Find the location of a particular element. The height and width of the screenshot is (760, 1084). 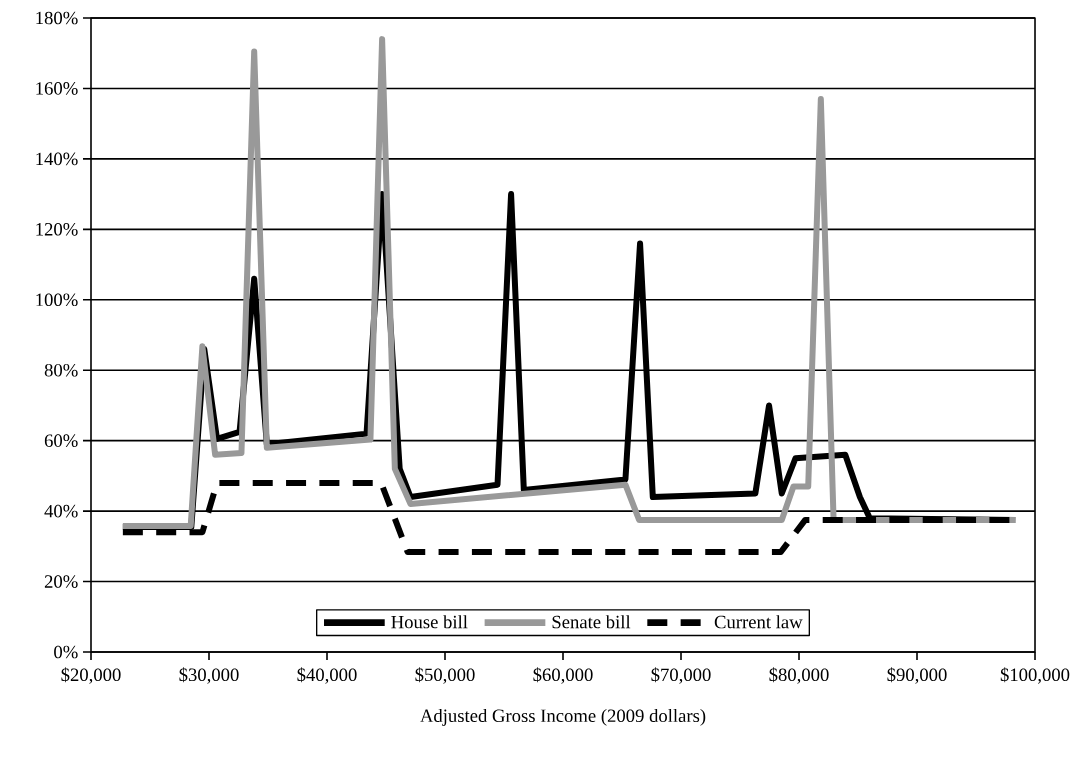

x-tick-label: $100,000 is located at coordinates (1035, 675).